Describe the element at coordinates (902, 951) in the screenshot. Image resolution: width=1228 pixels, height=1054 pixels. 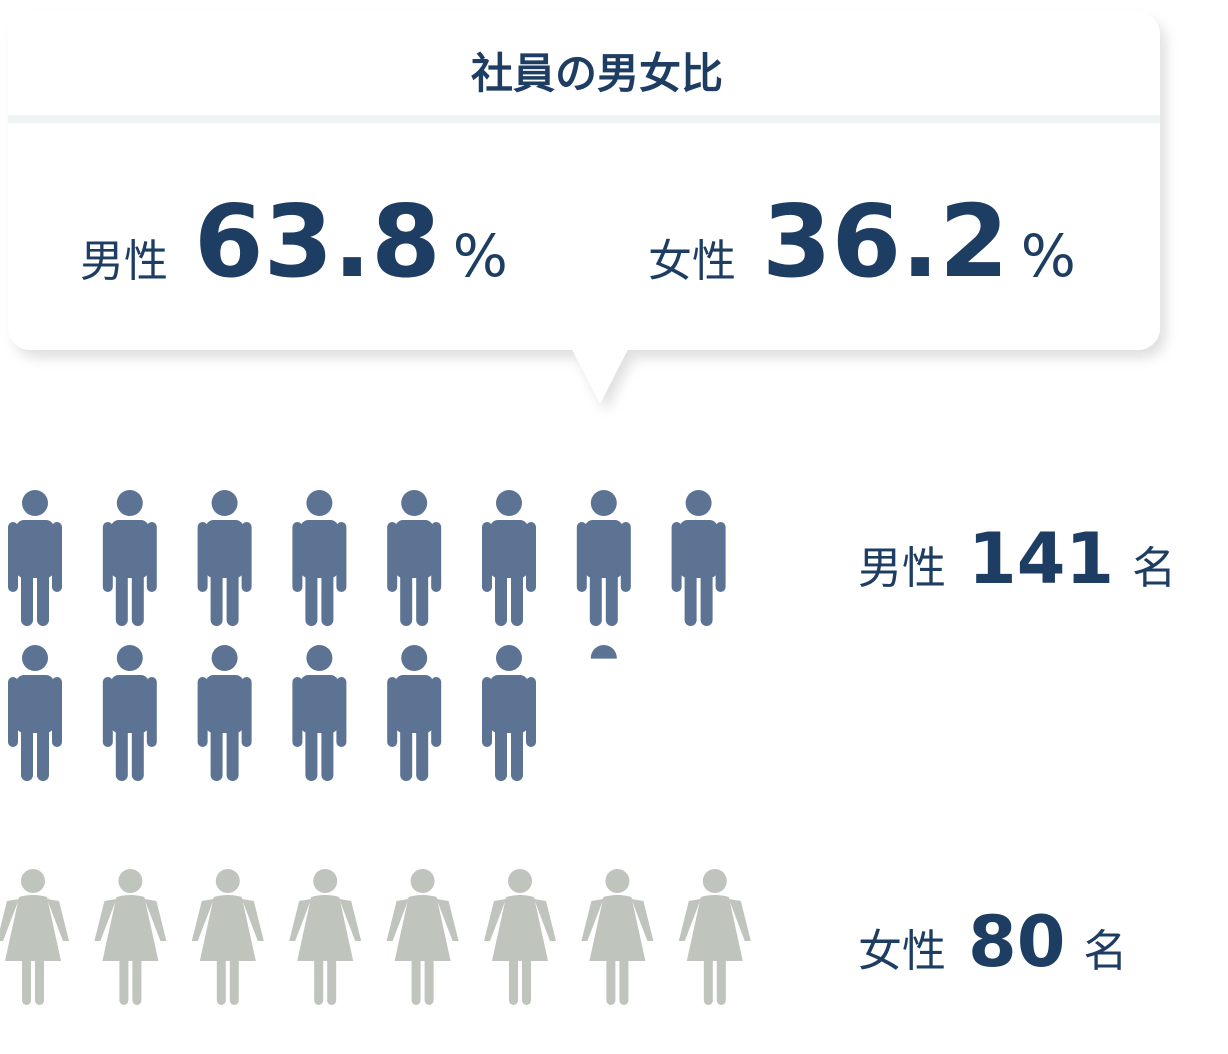
I see `series-name: 女性` at that location.